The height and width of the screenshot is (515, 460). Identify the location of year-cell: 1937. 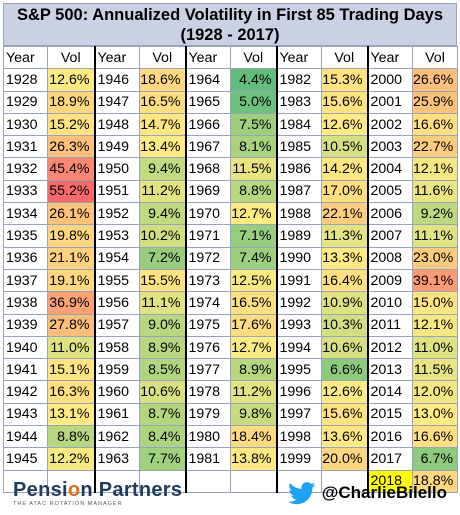
(25, 280).